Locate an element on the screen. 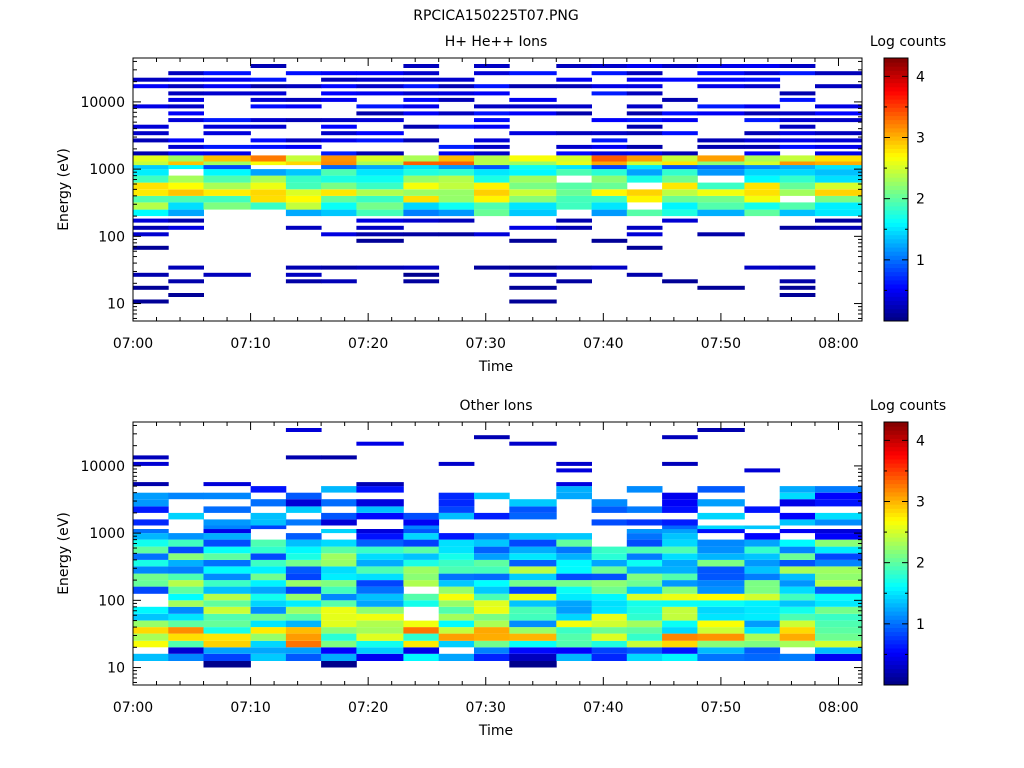 The height and width of the screenshot is (768, 1024). x-tick-label: 07:50 is located at coordinates (721, 344).